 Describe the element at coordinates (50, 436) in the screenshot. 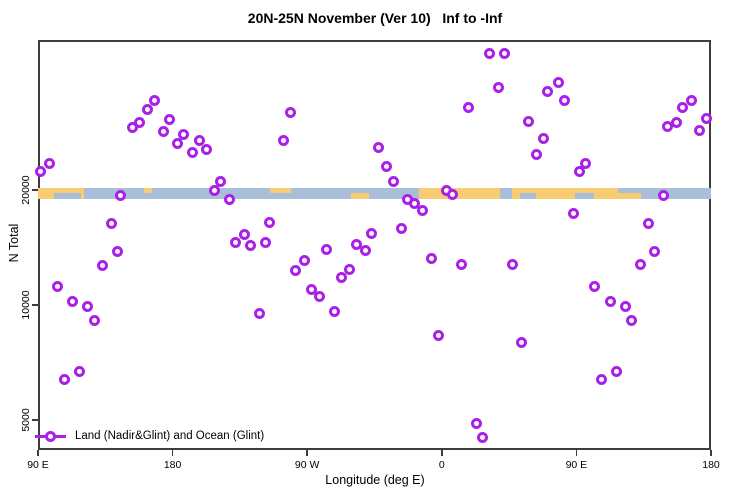

I see `legend-circle-marker-icon` at that location.